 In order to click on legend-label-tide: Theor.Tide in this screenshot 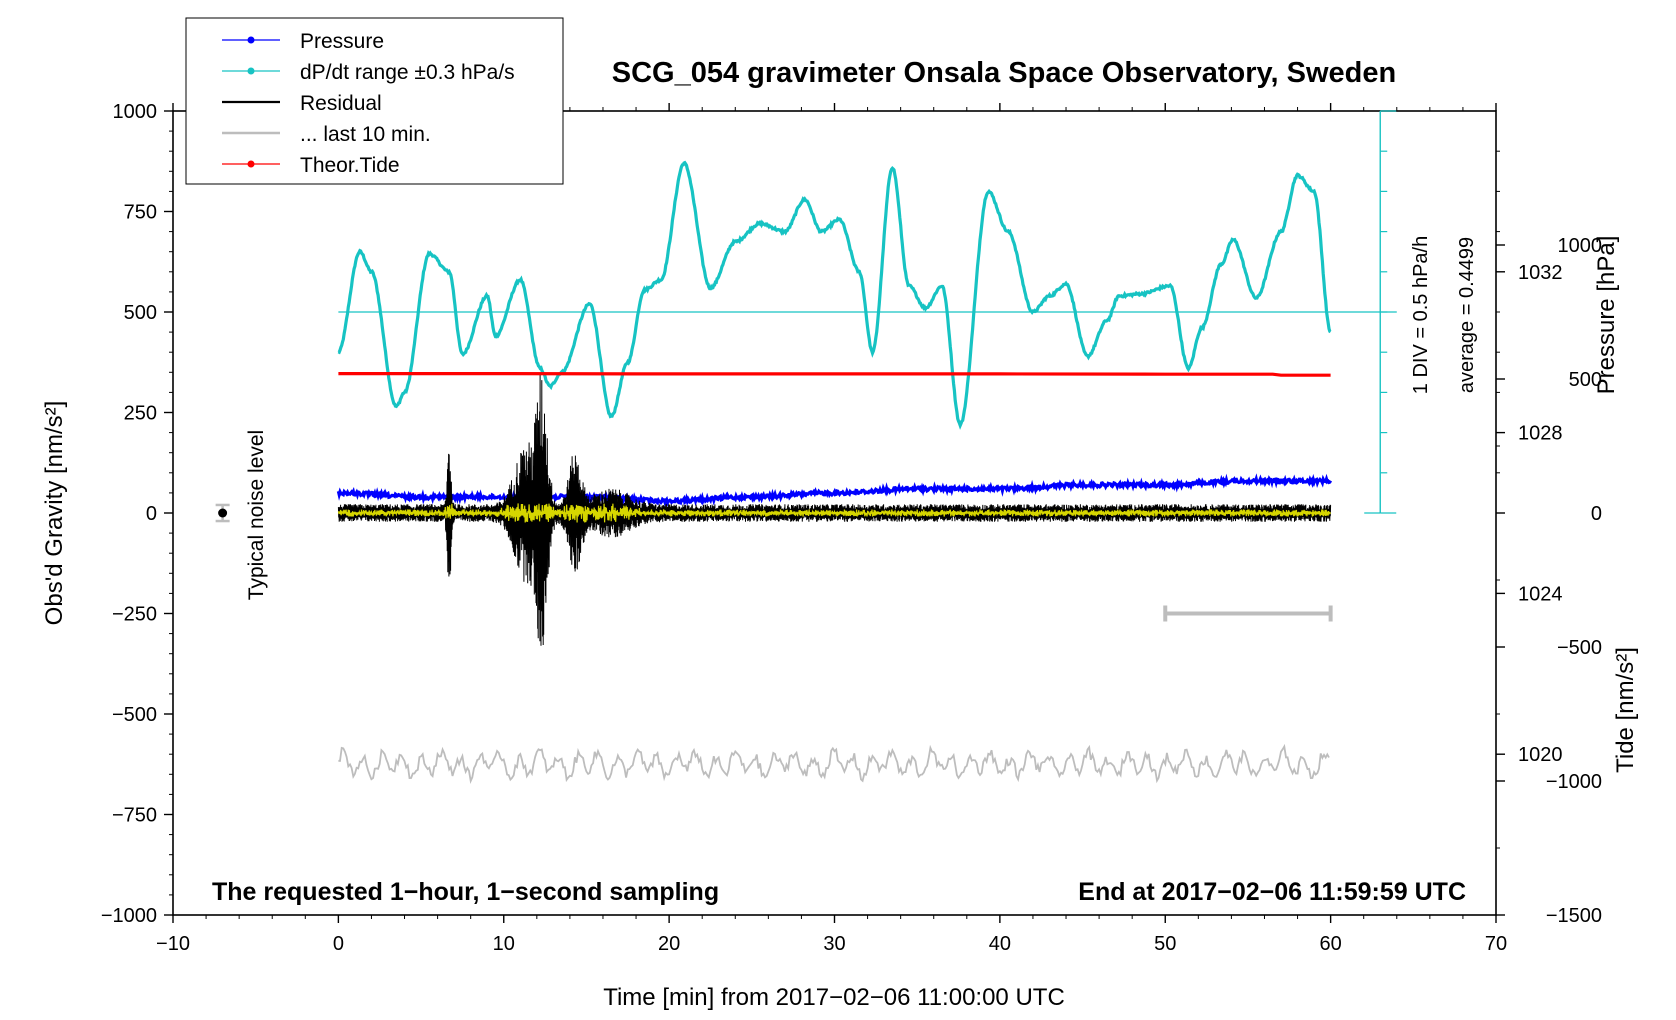, I will do `click(350, 165)`.